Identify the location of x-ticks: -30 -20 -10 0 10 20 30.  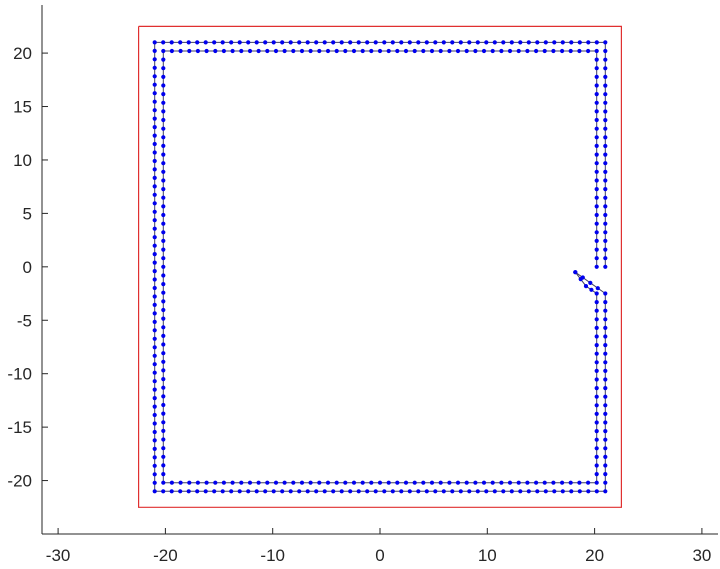
(378, 546).